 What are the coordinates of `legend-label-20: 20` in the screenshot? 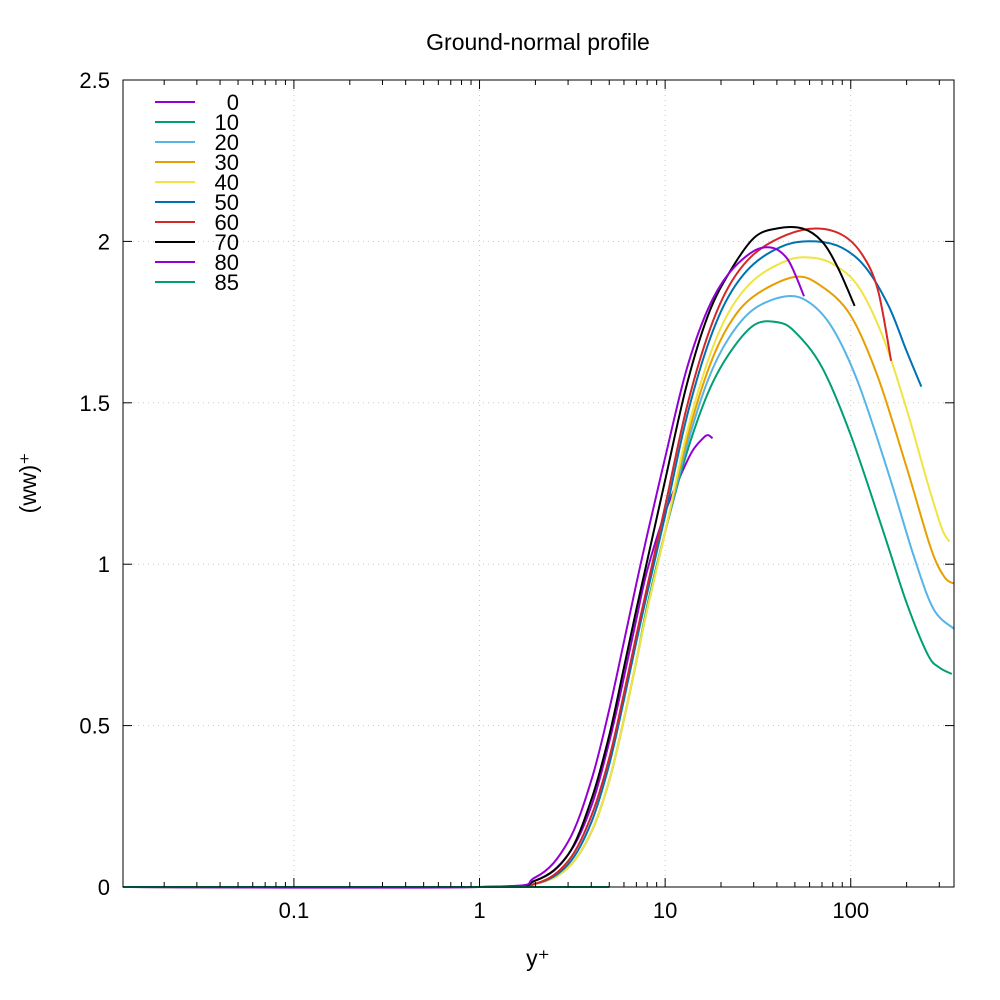 It's located at (227, 142).